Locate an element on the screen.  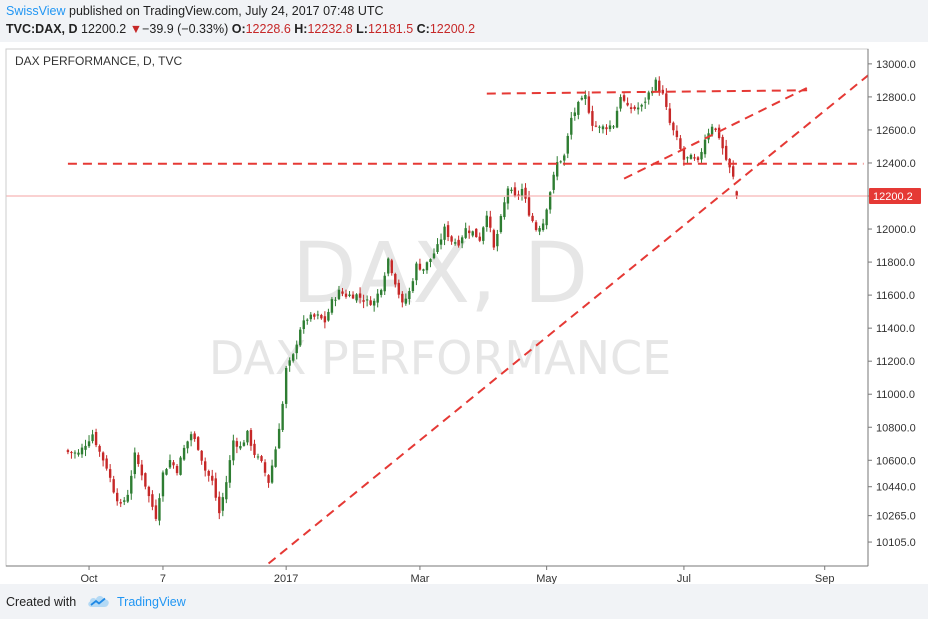
watermark-symbol: DAX, D is located at coordinates (440, 273).